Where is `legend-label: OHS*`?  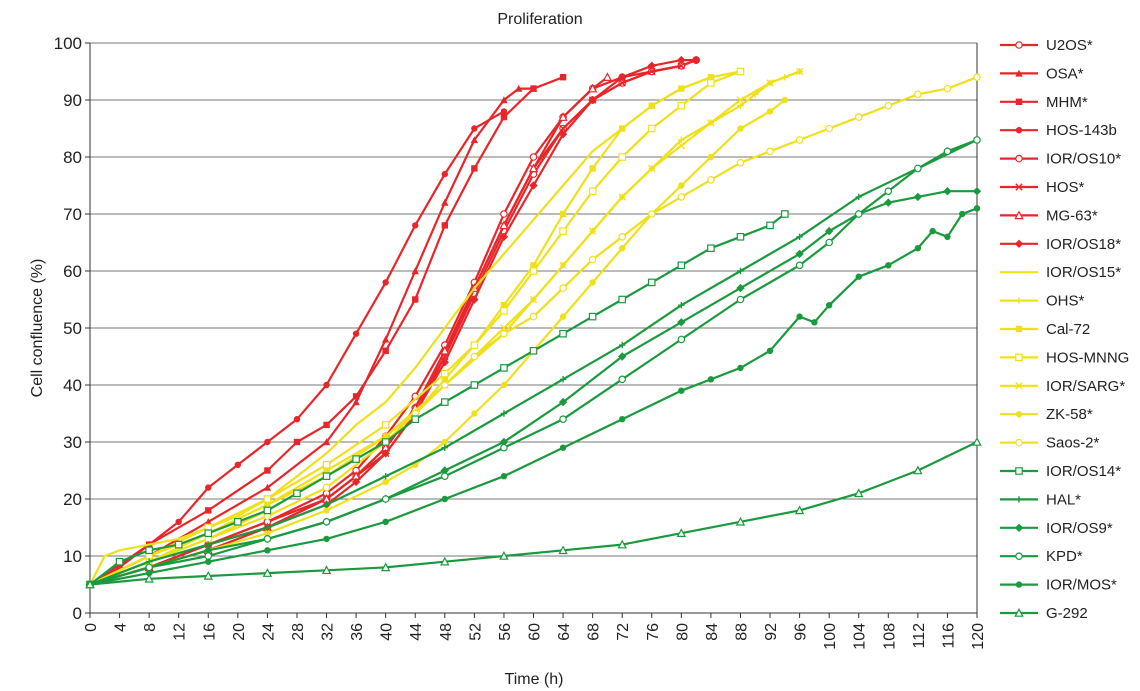 legend-label: OHS* is located at coordinates (1065, 301).